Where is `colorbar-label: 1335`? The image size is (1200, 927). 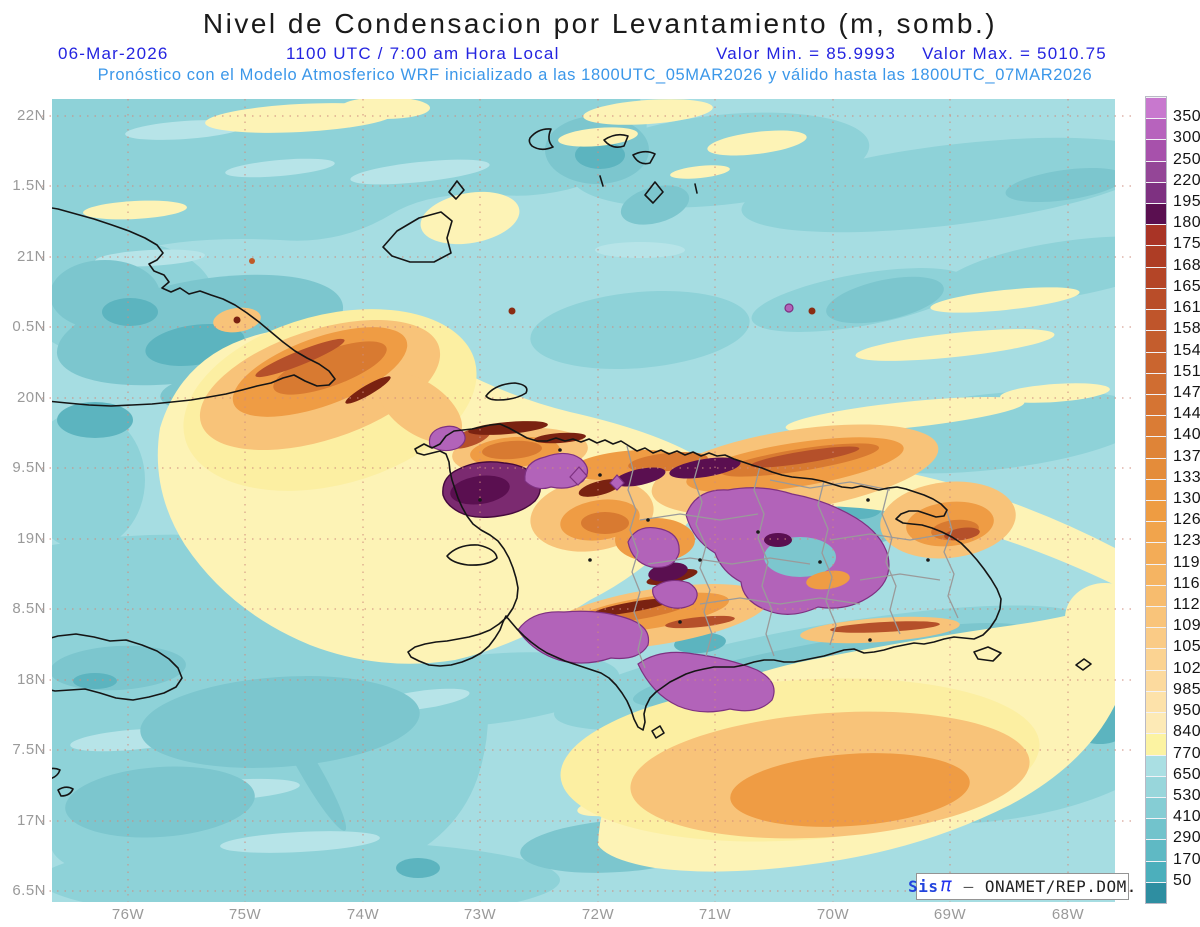
colorbar-label: 1335 is located at coordinates (1186, 477).